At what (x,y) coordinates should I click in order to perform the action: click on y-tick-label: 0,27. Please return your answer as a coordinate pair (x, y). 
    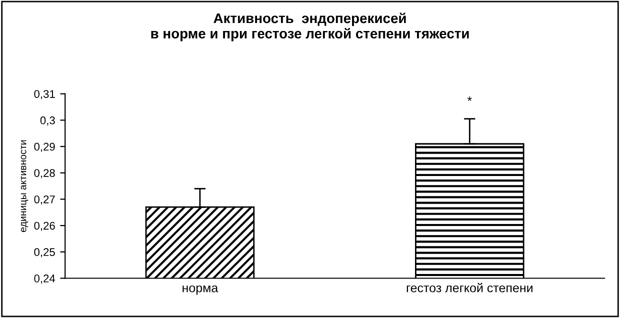
    Looking at the image, I should click on (44, 200).